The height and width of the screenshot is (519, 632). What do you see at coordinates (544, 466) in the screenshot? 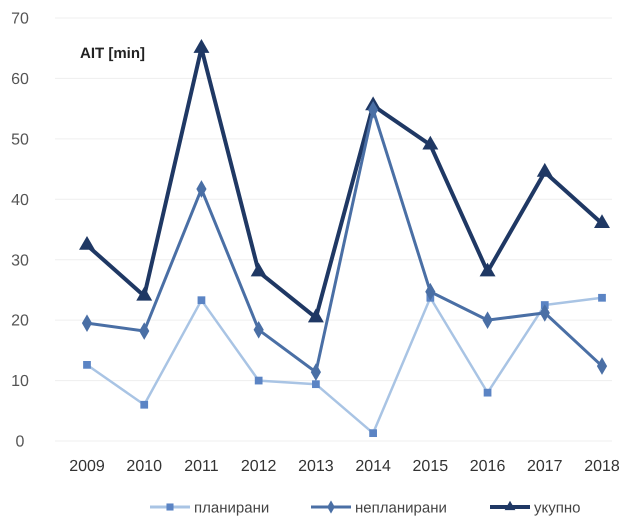
I see `x-tick-label: 2017` at bounding box center [544, 466].